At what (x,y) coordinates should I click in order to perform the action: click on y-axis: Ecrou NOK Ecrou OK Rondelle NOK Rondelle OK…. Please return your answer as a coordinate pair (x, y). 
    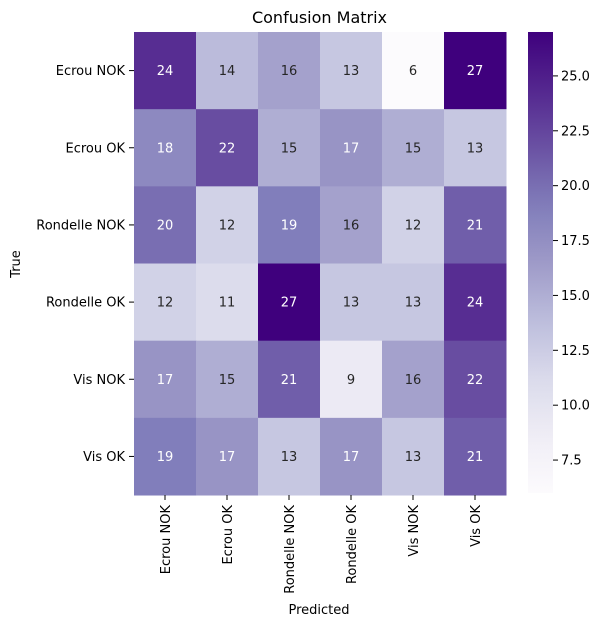
    Looking at the image, I should click on (85, 264).